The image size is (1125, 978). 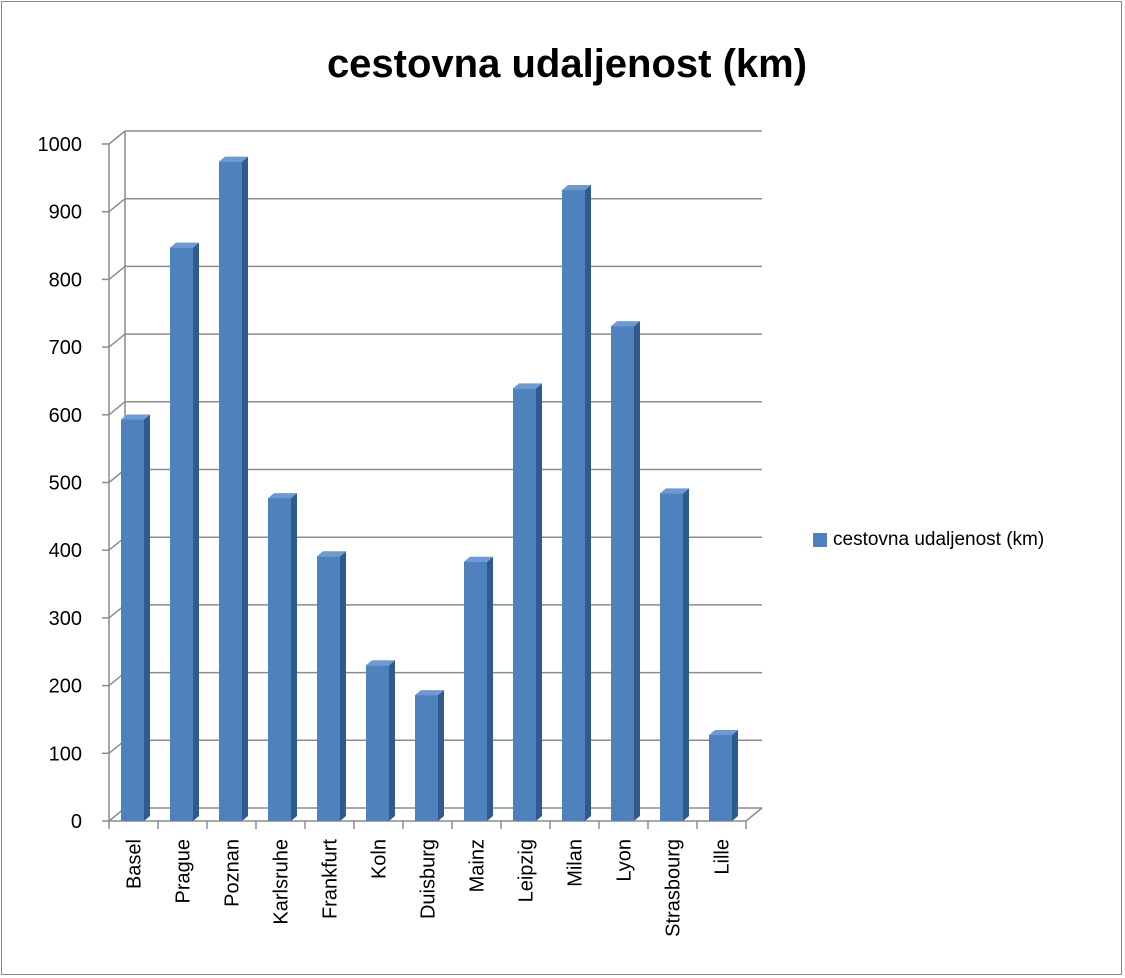 I want to click on bar-leipzig, so click(x=527, y=602).